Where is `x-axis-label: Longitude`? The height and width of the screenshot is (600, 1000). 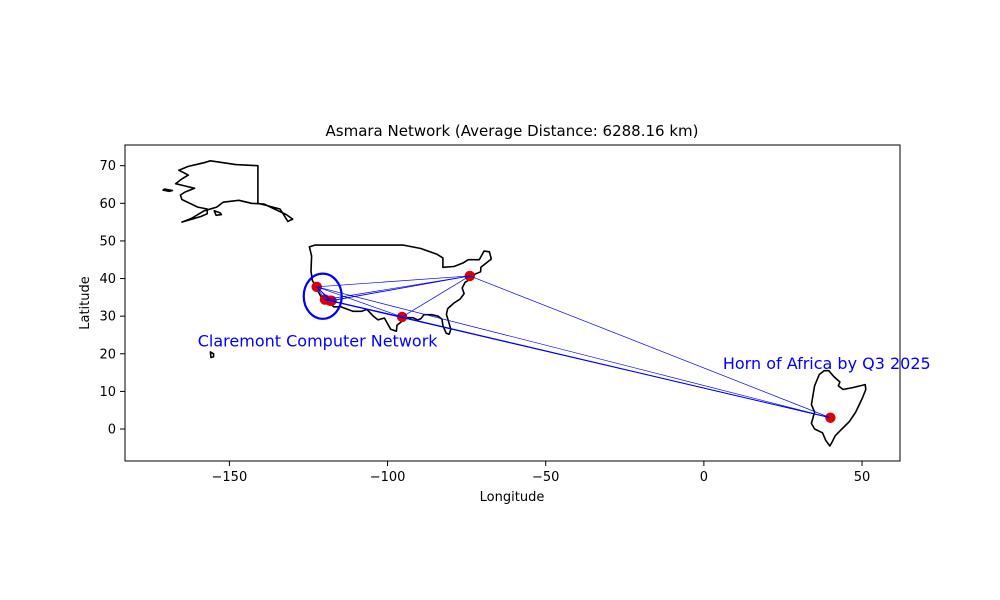 x-axis-label: Longitude is located at coordinates (512, 497).